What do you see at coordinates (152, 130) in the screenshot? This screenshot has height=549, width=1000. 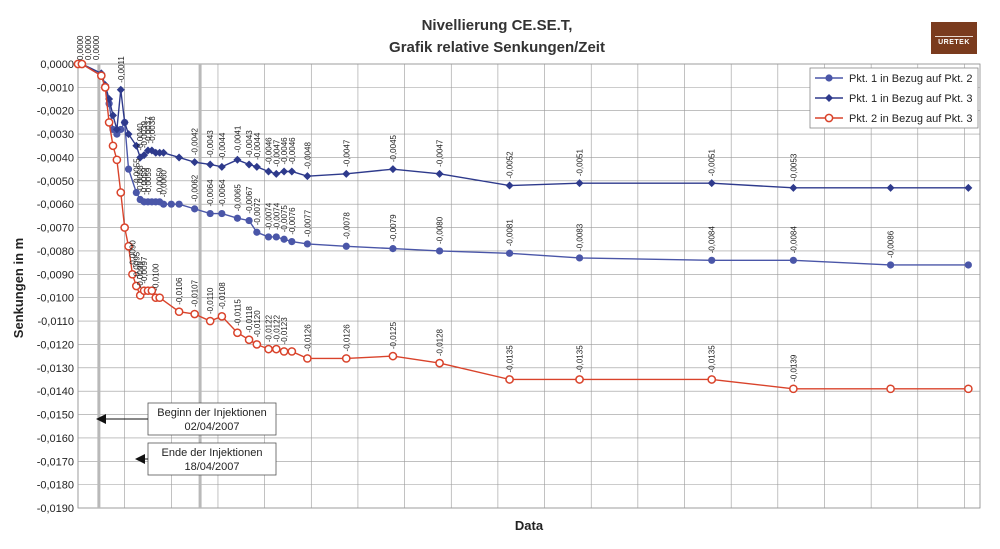 I see `data-label: -0,0038` at bounding box center [152, 130].